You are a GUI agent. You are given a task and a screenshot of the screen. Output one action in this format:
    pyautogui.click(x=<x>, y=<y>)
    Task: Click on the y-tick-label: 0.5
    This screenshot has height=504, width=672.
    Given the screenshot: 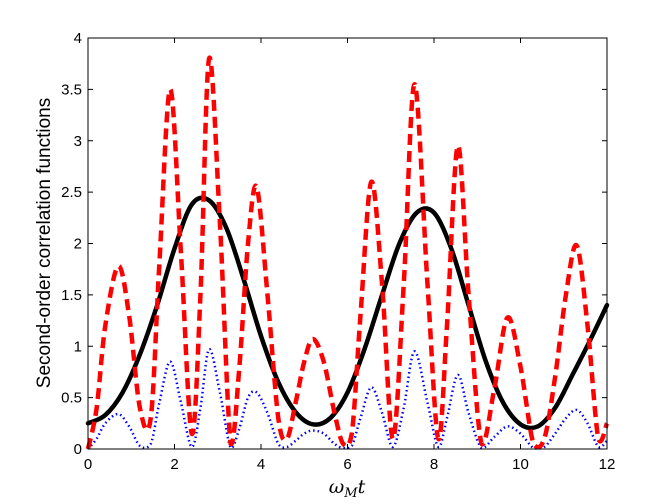 What is the action you would take?
    pyautogui.click(x=71, y=398)
    